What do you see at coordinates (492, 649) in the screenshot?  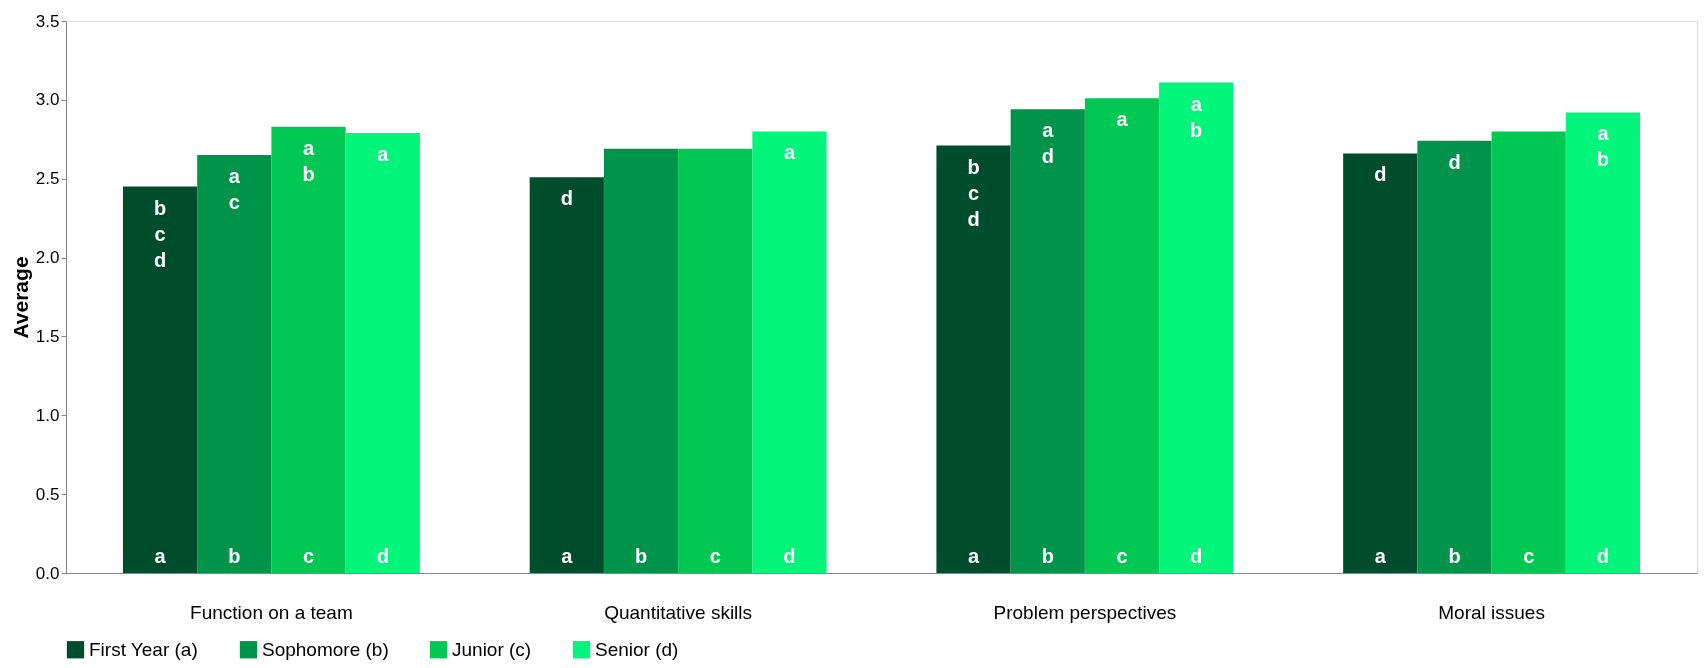 I see `legend-label: Junior (c)` at bounding box center [492, 649].